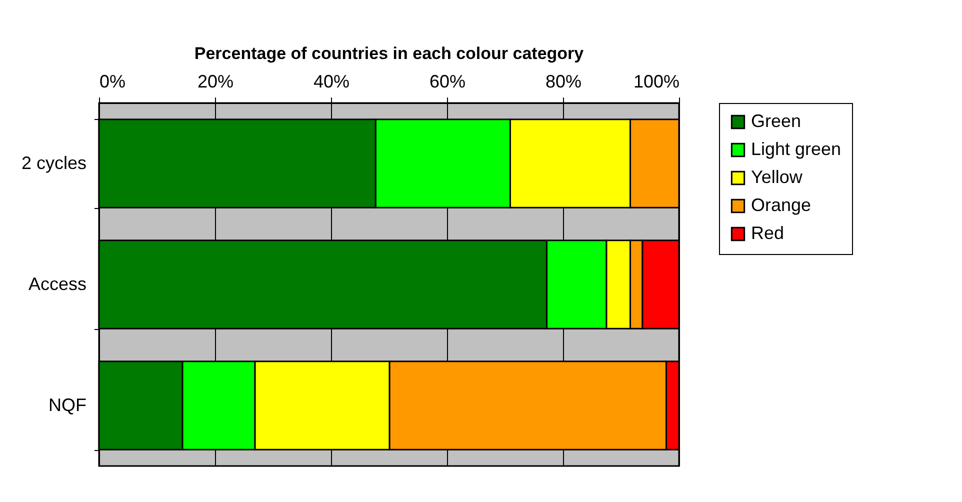 The image size is (962, 502). What do you see at coordinates (777, 177) in the screenshot?
I see `legend-label: Yellow` at bounding box center [777, 177].